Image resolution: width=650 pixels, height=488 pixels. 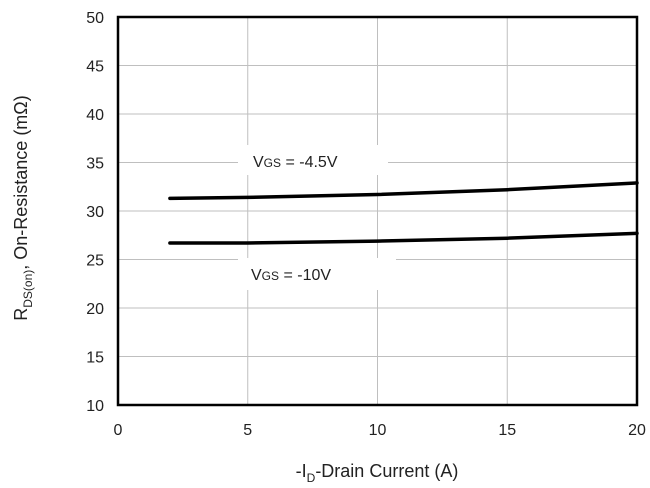 What do you see at coordinates (95, 358) in the screenshot?
I see `y-tick-label: 15` at bounding box center [95, 358].